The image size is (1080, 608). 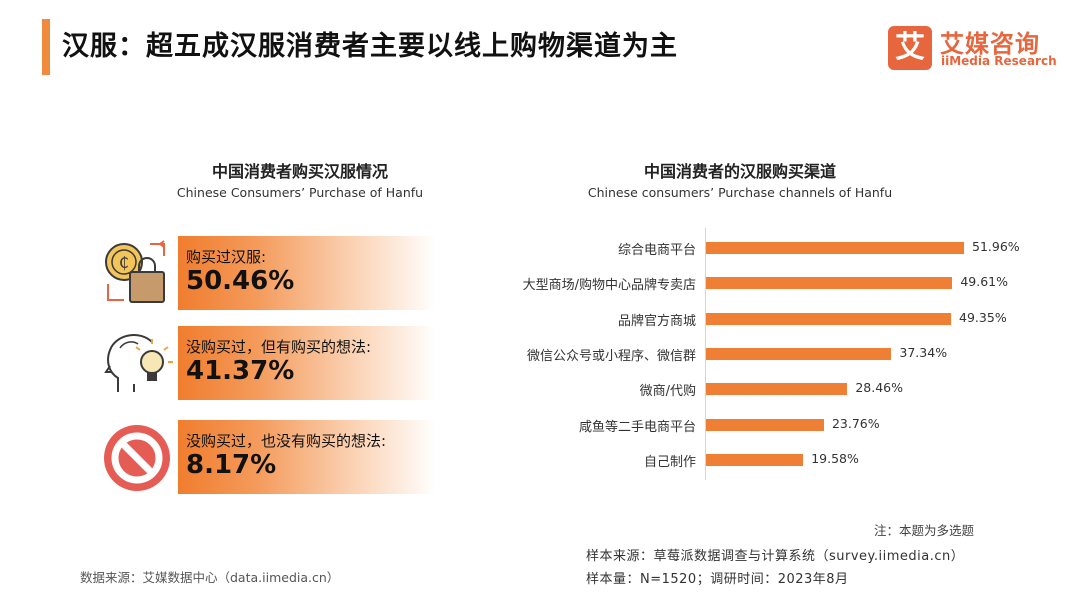 What do you see at coordinates (739, 171) in the screenshot?
I see `right-panel-title: 中国消费者的汉服购买渠道` at bounding box center [739, 171].